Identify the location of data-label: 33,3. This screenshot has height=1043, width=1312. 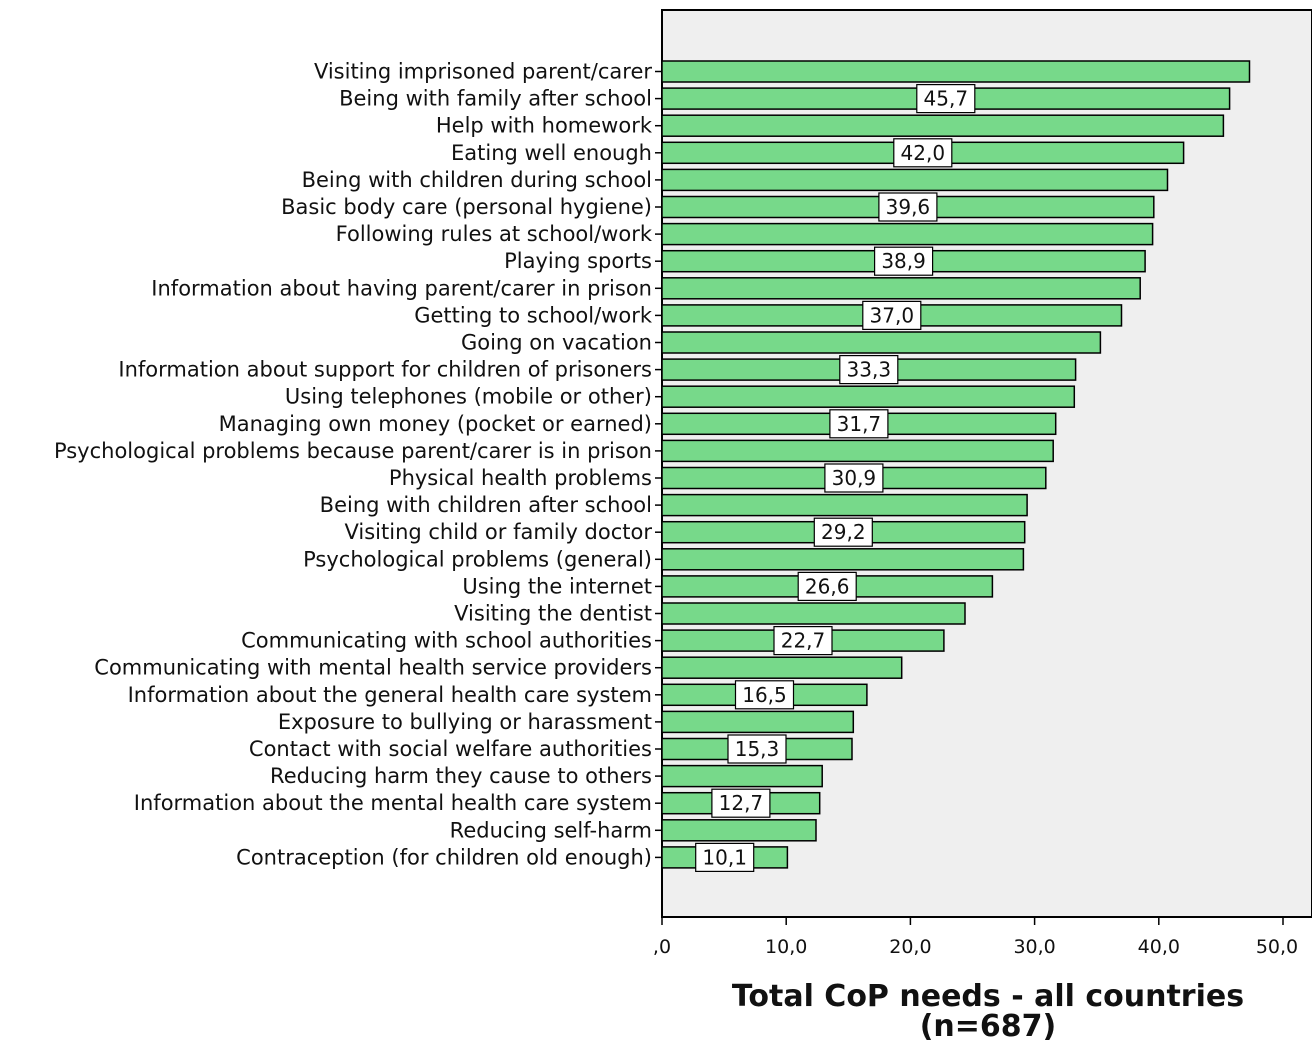
(869, 370).